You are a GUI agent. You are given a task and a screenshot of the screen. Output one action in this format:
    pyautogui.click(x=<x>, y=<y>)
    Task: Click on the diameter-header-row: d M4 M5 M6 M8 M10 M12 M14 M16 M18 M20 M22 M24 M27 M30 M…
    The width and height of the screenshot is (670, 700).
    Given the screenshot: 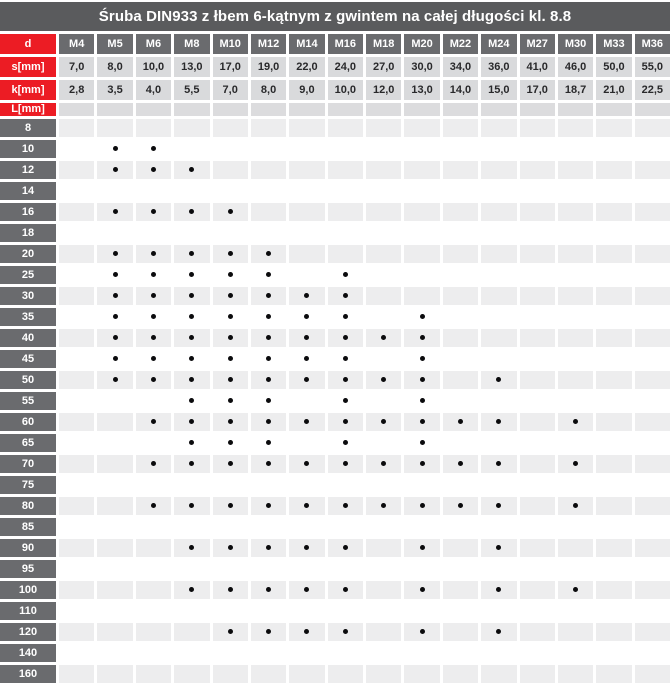 What is the action you would take?
    pyautogui.click(x=335, y=44)
    